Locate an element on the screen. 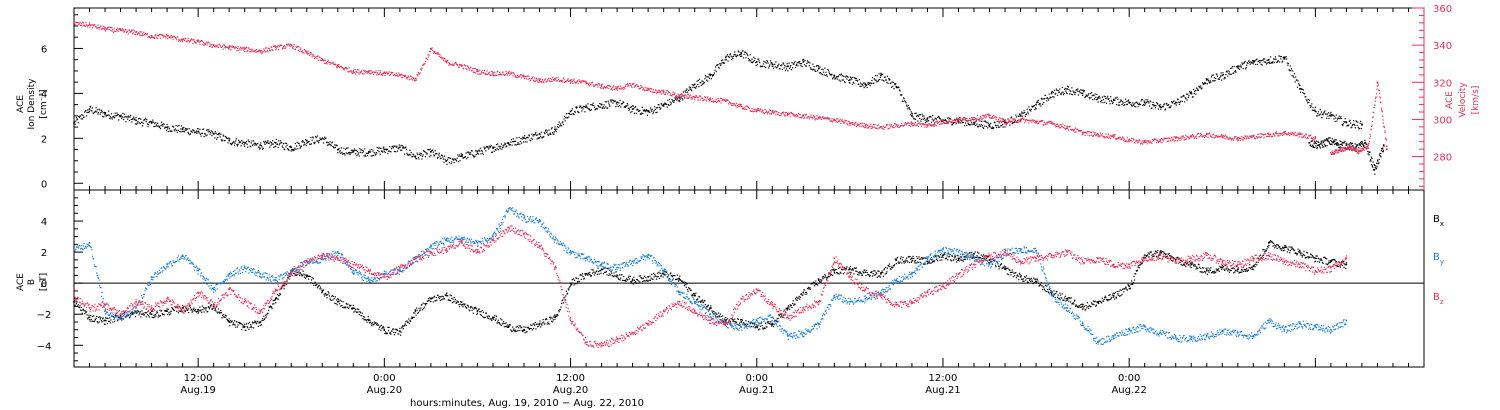 The height and width of the screenshot is (410, 1500). bottom-y-tick-label: 2 is located at coordinates (44, 253).